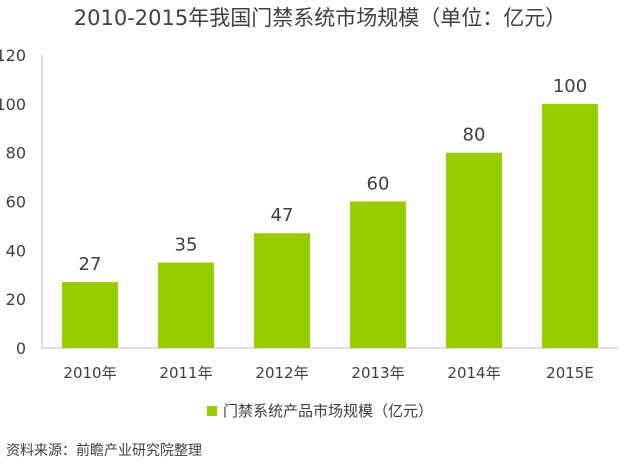  Describe the element at coordinates (185, 373) in the screenshot. I see `x-tick-label: 2011年` at that location.